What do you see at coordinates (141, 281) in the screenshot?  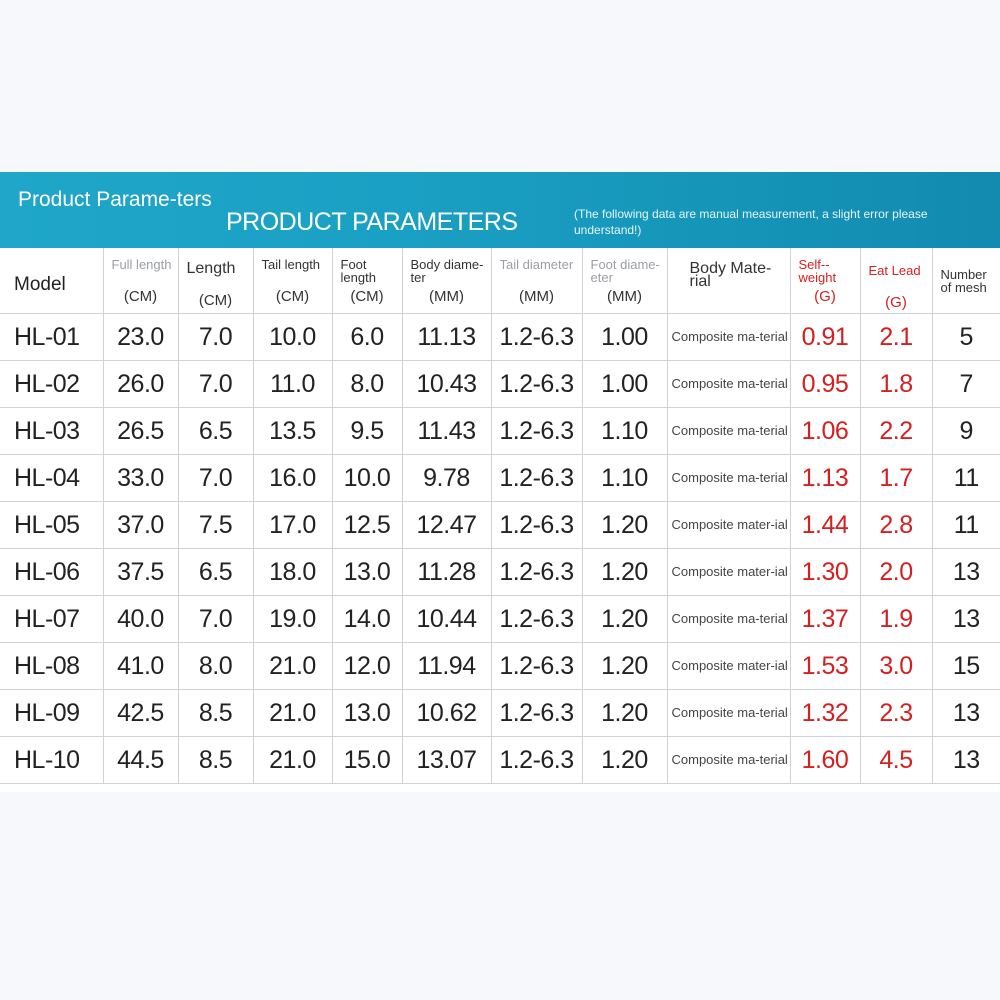 I see `header-full-length: Full length (CM)` at bounding box center [141, 281].